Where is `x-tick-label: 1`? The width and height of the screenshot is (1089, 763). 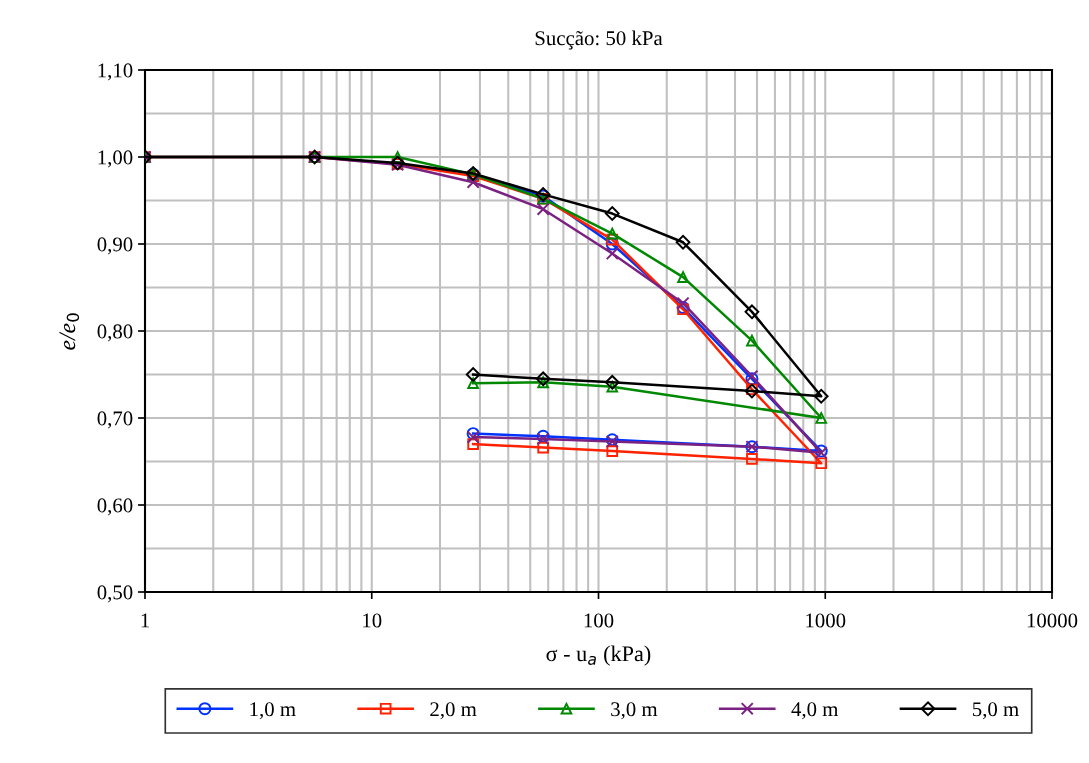
x-tick-label: 1 is located at coordinates (145, 620).